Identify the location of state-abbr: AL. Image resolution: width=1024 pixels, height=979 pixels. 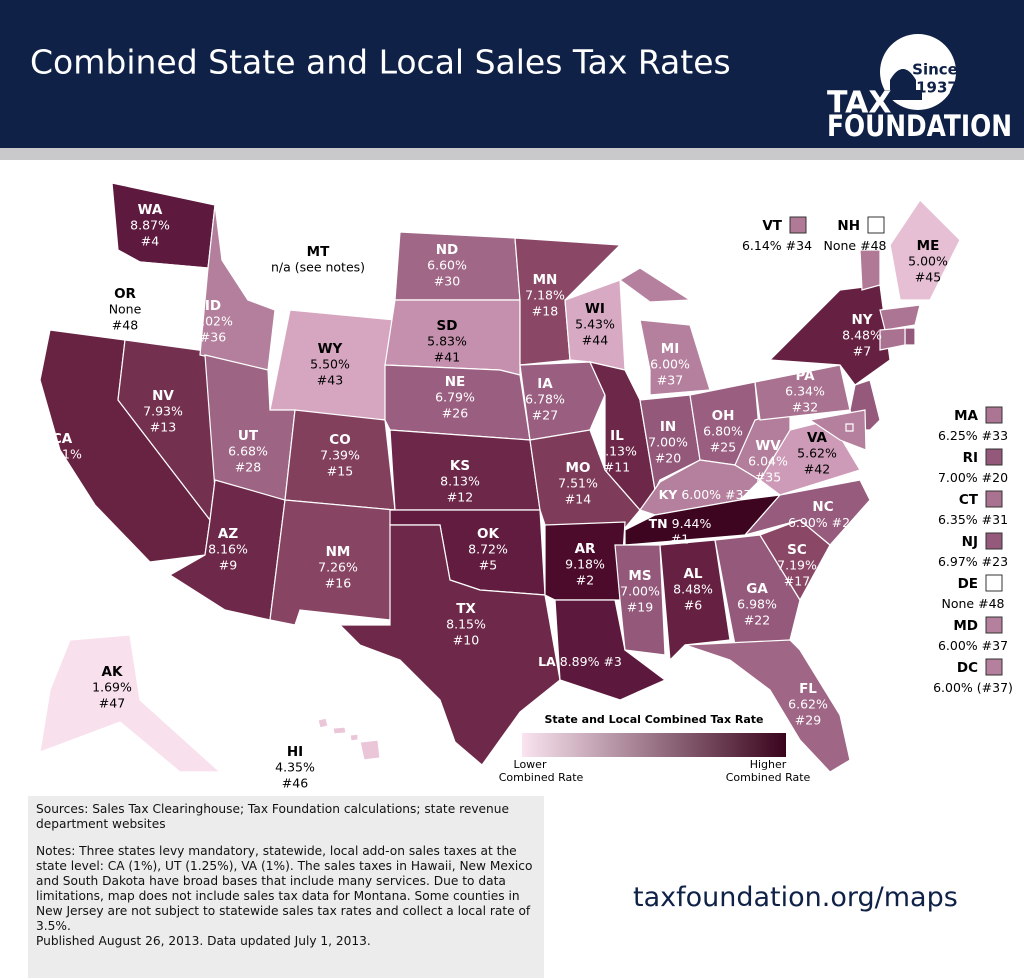
(692, 574).